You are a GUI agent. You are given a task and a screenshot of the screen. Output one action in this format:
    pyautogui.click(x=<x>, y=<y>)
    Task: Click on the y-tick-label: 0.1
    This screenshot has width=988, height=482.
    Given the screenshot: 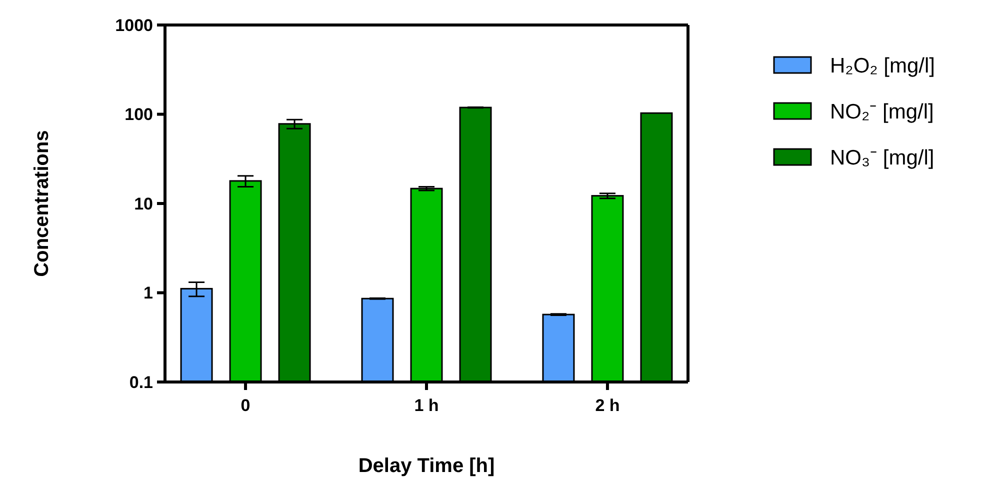 What is the action you would take?
    pyautogui.click(x=141, y=382)
    